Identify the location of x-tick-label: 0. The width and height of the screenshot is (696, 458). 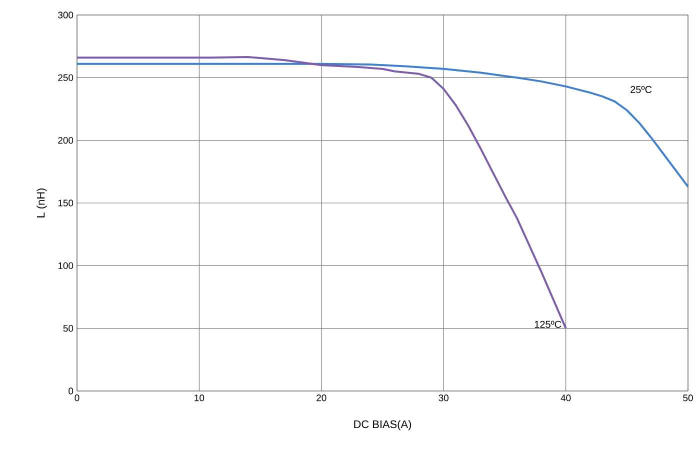
(77, 398).